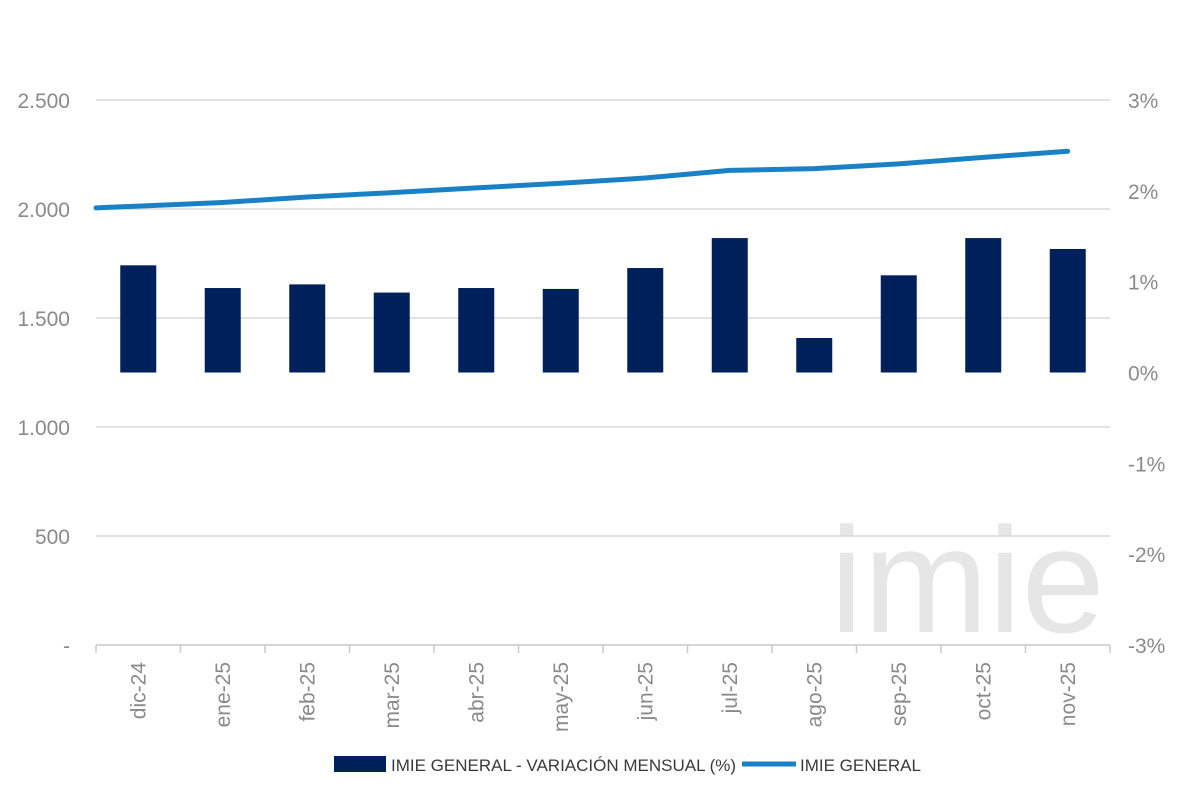 The height and width of the screenshot is (801, 1200). Describe the element at coordinates (1143, 374) in the screenshot. I see `y-right-tick-label: 0%` at that location.